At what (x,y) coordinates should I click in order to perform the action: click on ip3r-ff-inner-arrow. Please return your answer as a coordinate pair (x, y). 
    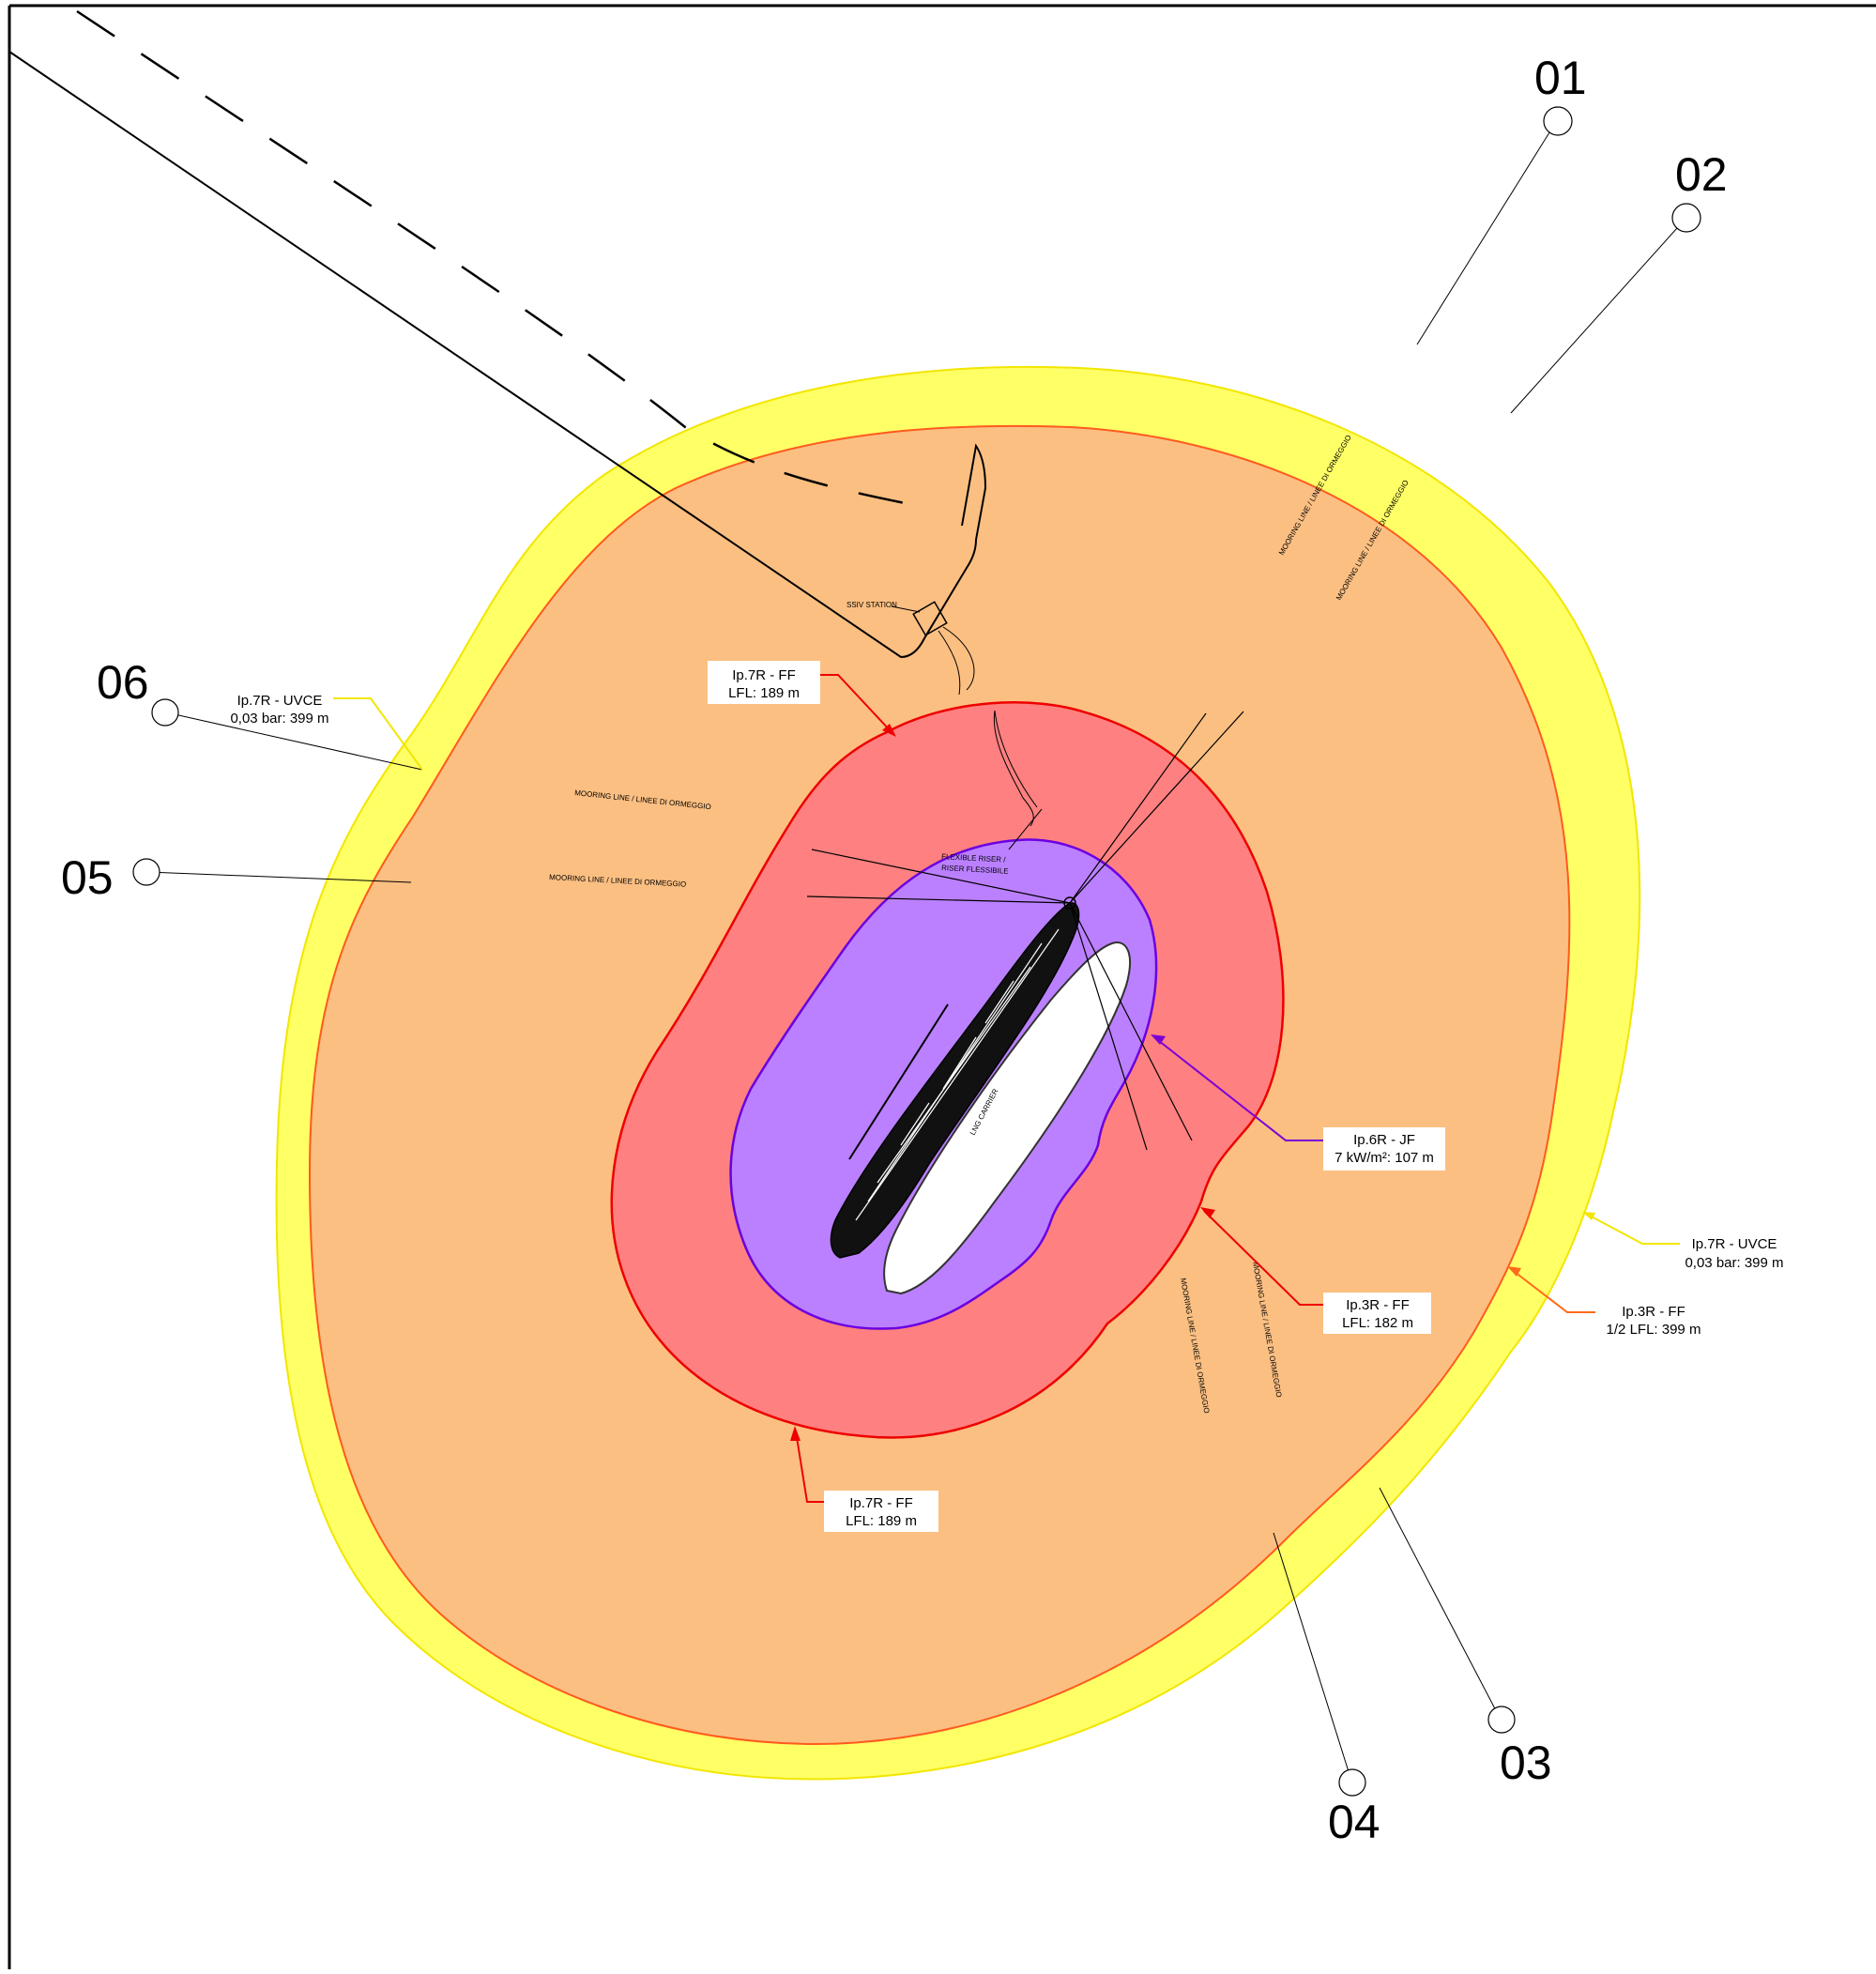
    Looking at the image, I should click on (1207, 1212).